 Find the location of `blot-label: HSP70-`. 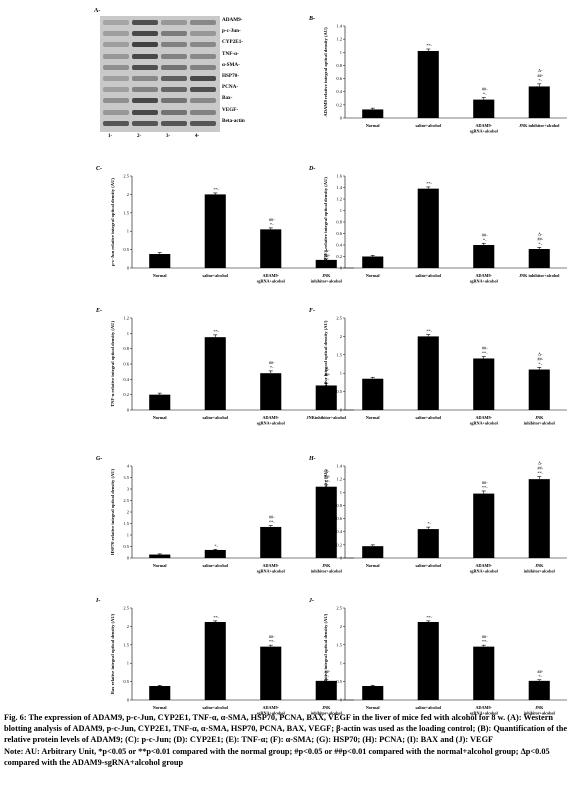

blot-label: HSP70- is located at coordinates (231, 76).